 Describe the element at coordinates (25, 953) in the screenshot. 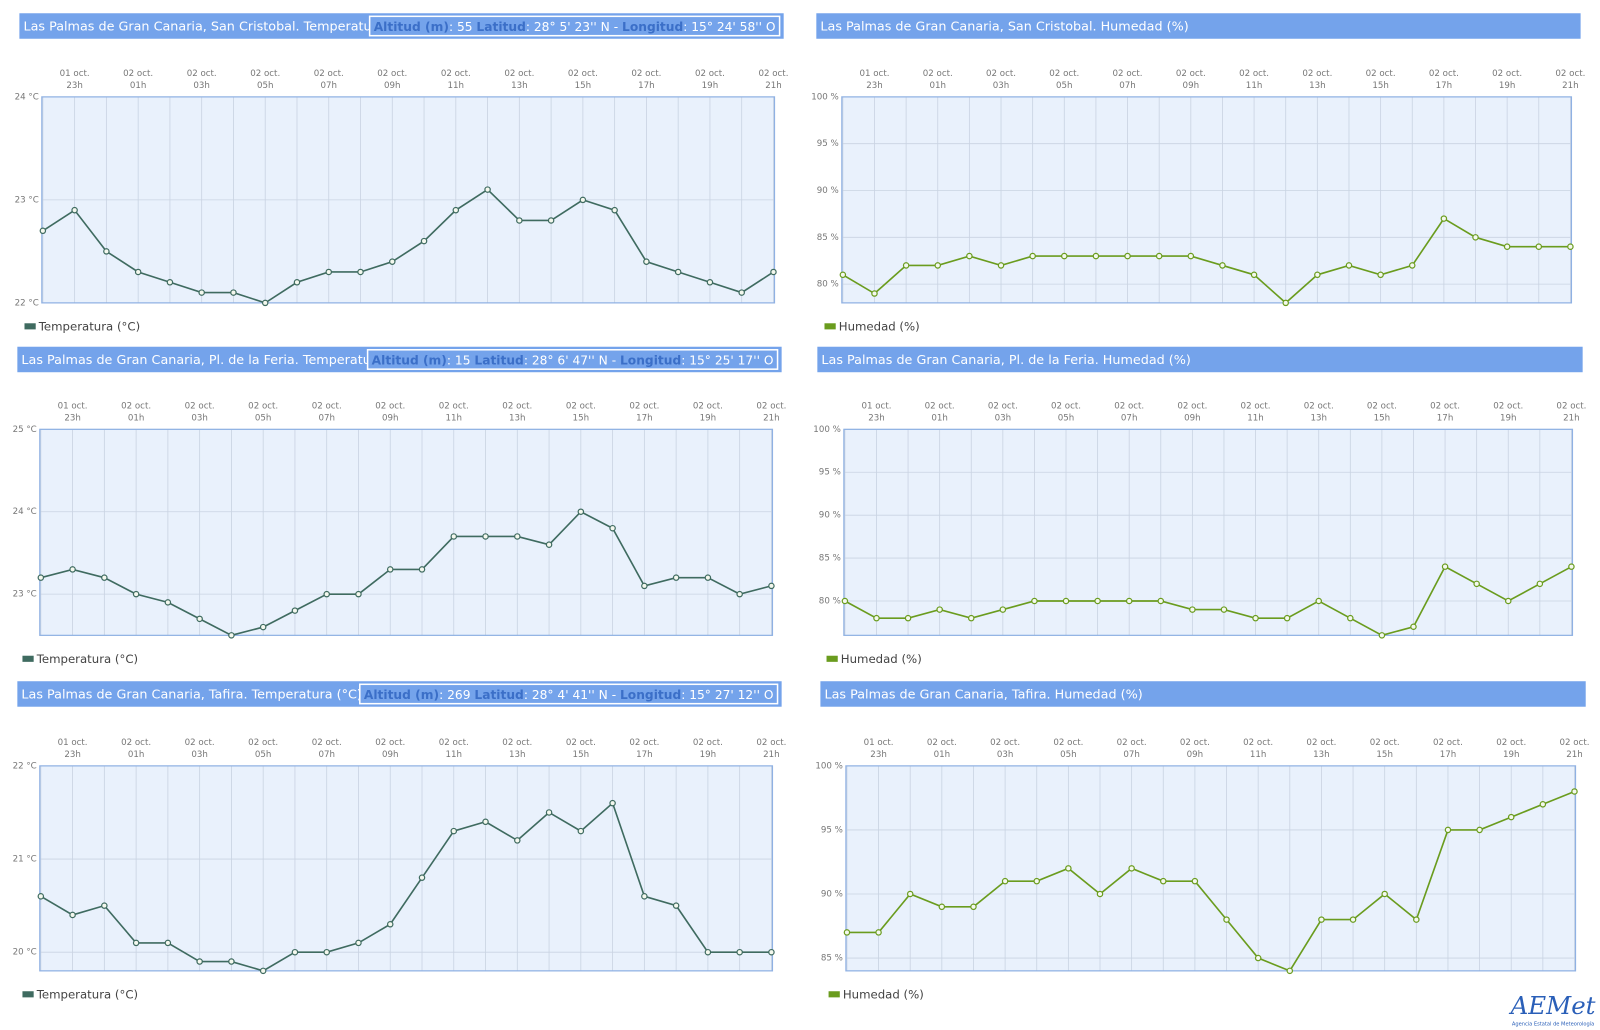

I see `y-tick-label: 20 °C` at that location.